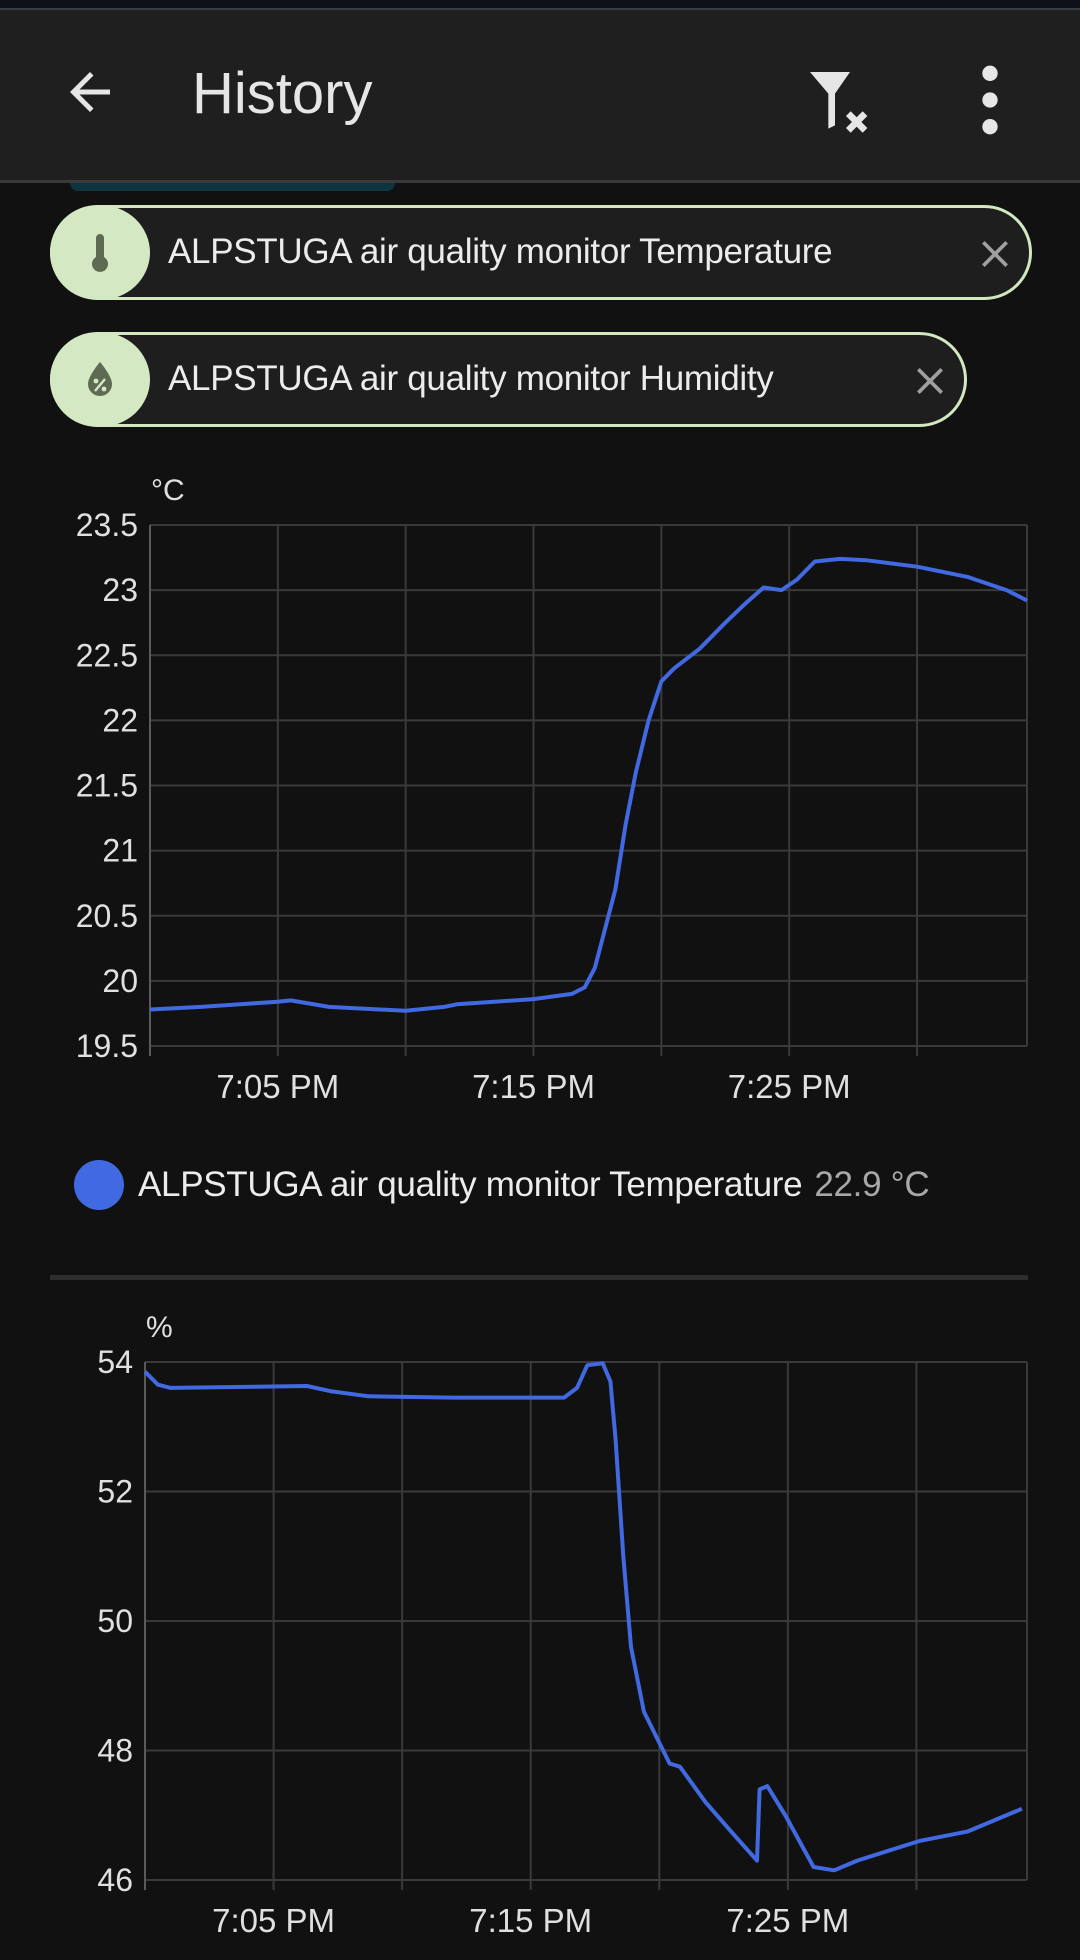 The image size is (1080, 1960). I want to click on legend-label: ALPSTUGA air quality monitor Temperature, so click(470, 1184).